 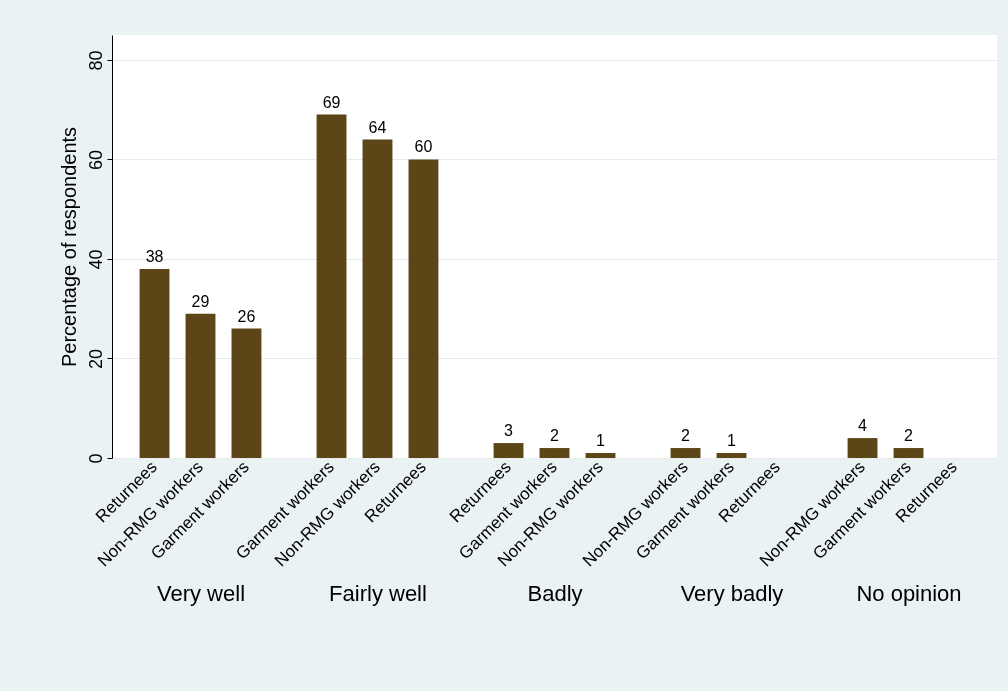 What do you see at coordinates (201, 593) in the screenshot?
I see `x-axis-title: Very well` at bounding box center [201, 593].